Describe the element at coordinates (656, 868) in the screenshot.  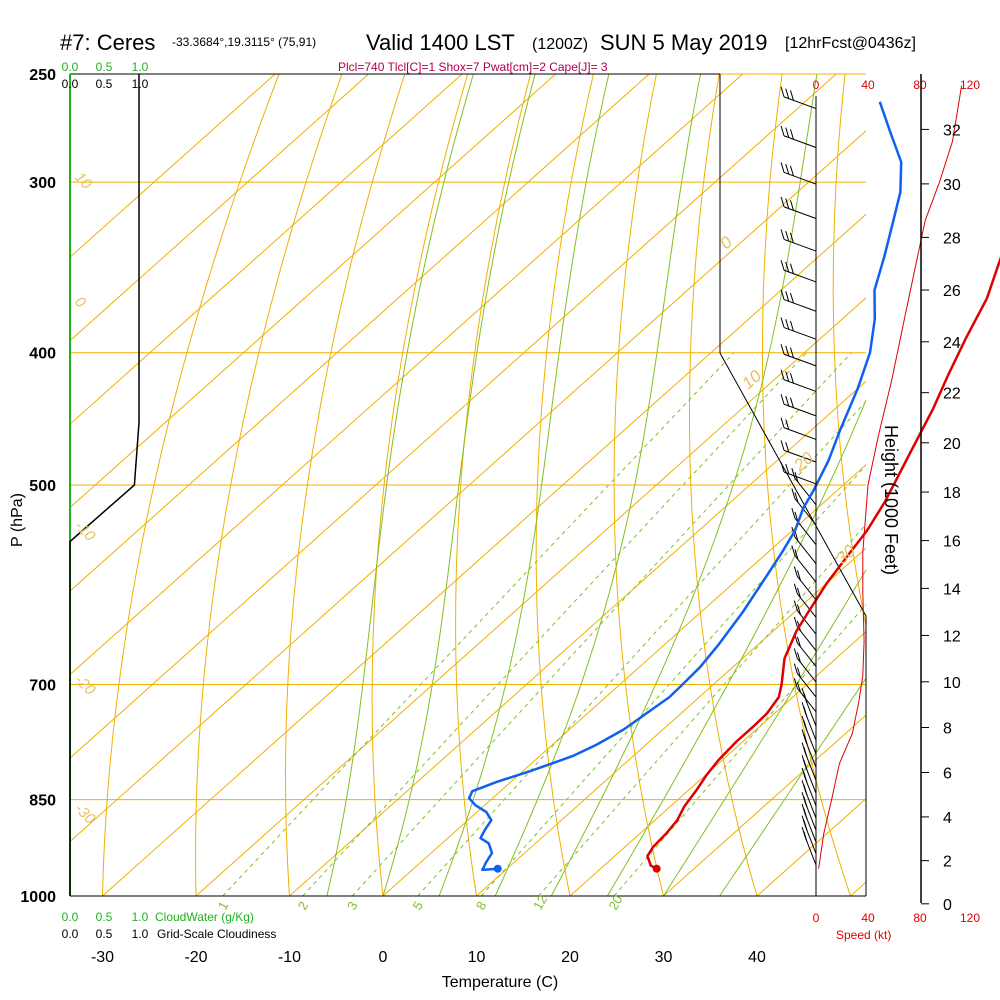
I see `temperature-surface-marker` at that location.